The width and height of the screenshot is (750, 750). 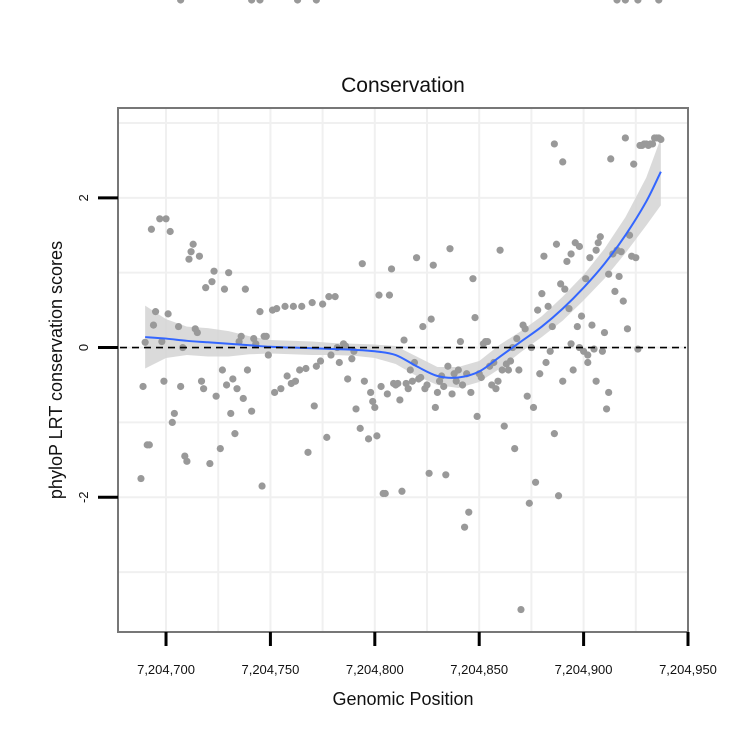 I want to click on x-tick-label: 7,204,700, so click(x=166, y=669).